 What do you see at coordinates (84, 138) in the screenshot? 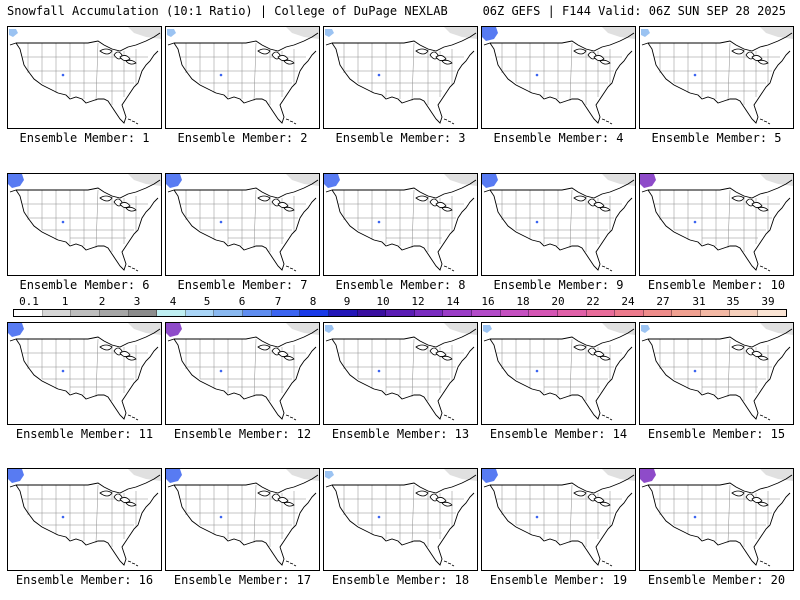
I see `panel-caption-1: Ensemble Member: 1` at bounding box center [84, 138].